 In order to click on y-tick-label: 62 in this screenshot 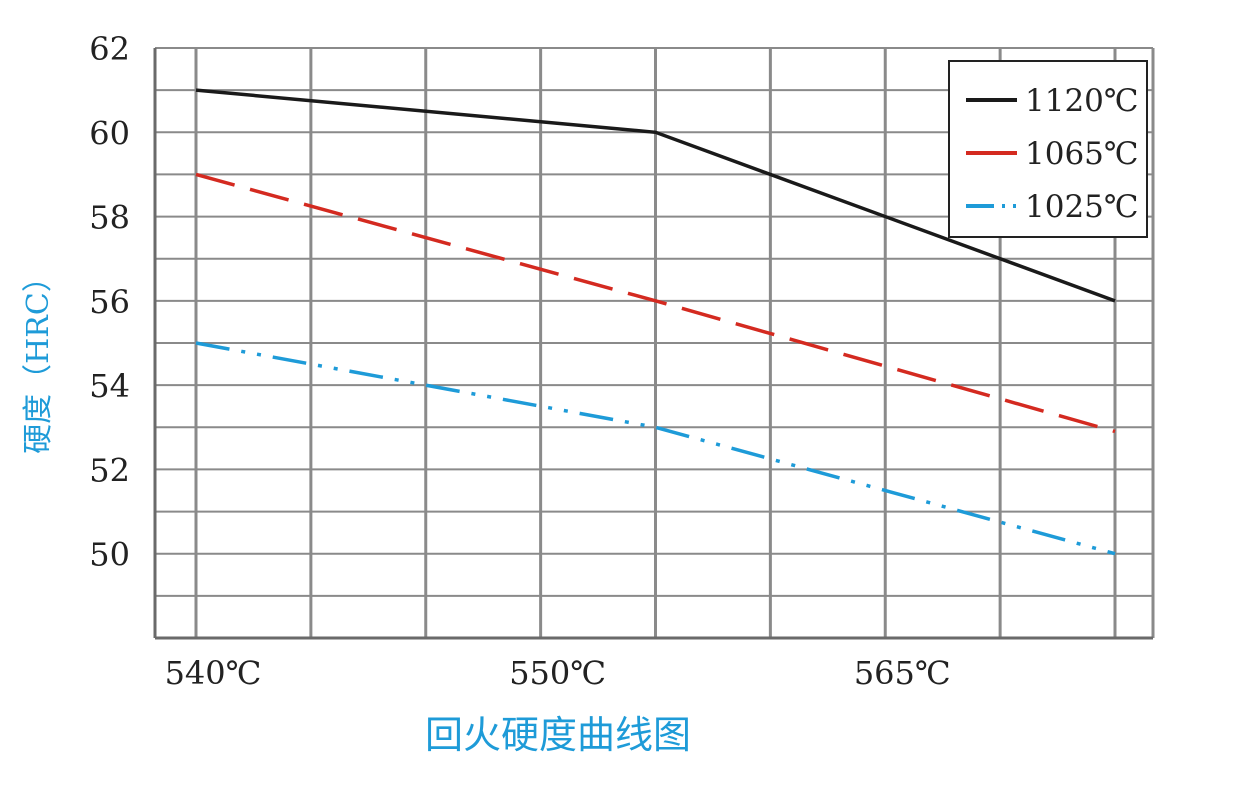, I will do `click(109, 49)`.